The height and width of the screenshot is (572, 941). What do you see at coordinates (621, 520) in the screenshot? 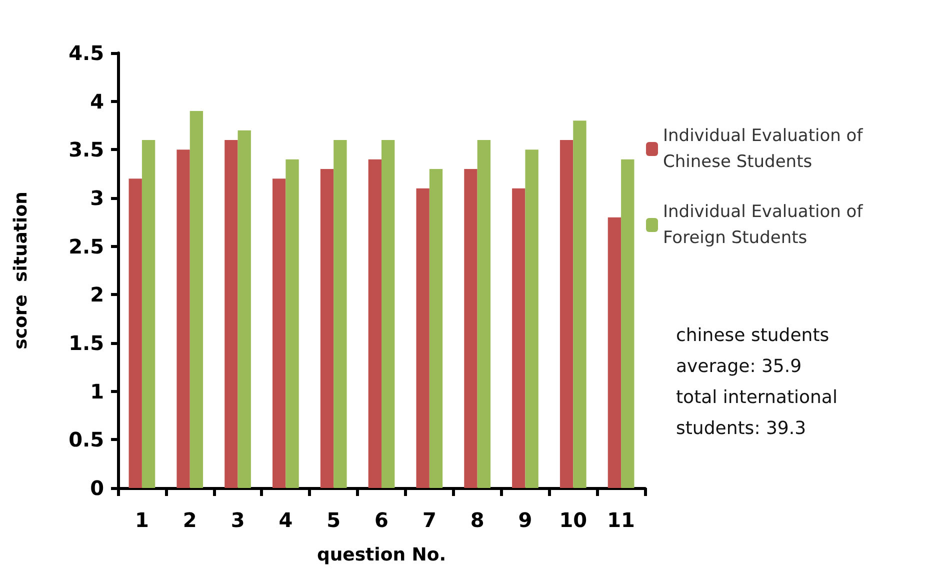
I see `x-tick-label: 11` at bounding box center [621, 520].